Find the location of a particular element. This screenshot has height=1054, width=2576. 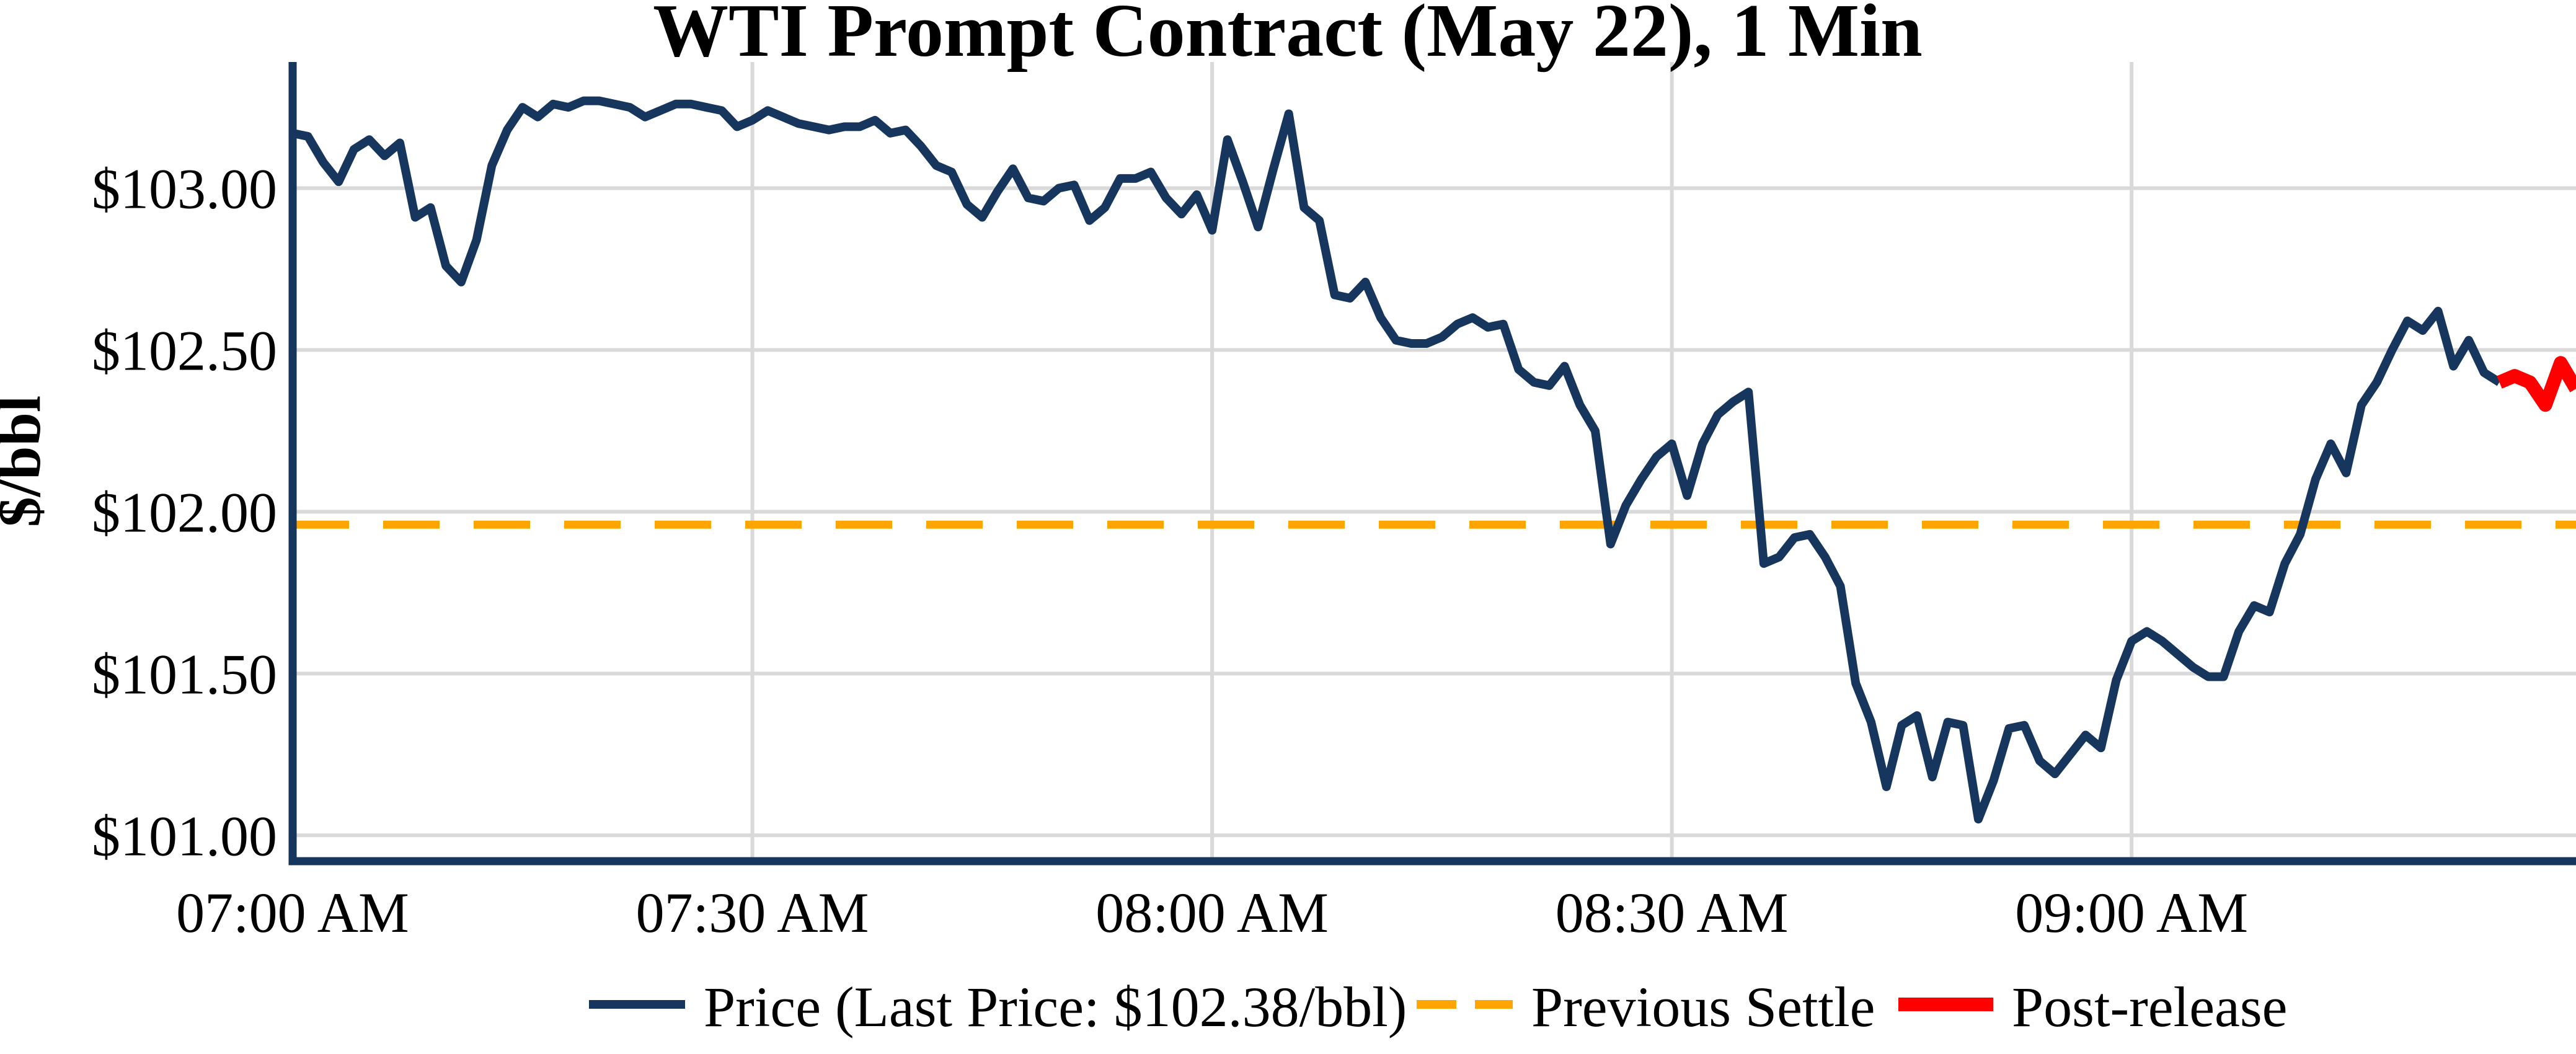

y-tick-label: $101.50 is located at coordinates (184, 674).